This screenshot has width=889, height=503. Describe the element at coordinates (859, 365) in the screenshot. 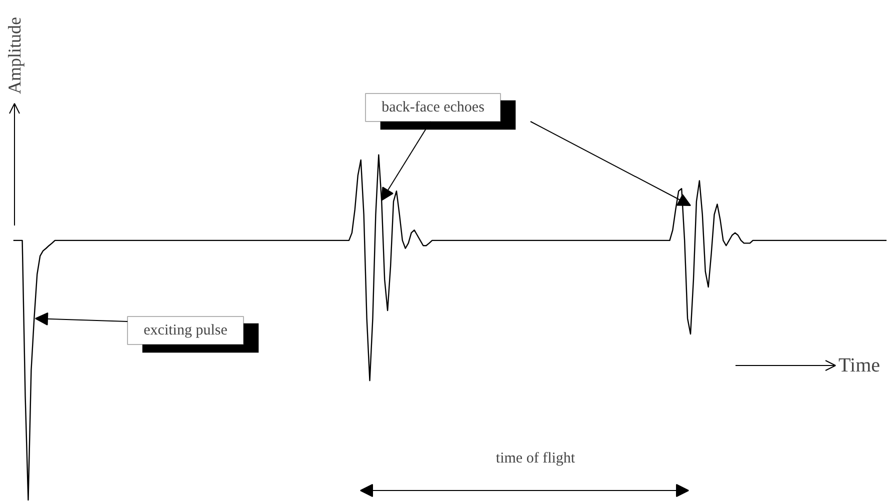

I see `x-axis-title: Time` at that location.